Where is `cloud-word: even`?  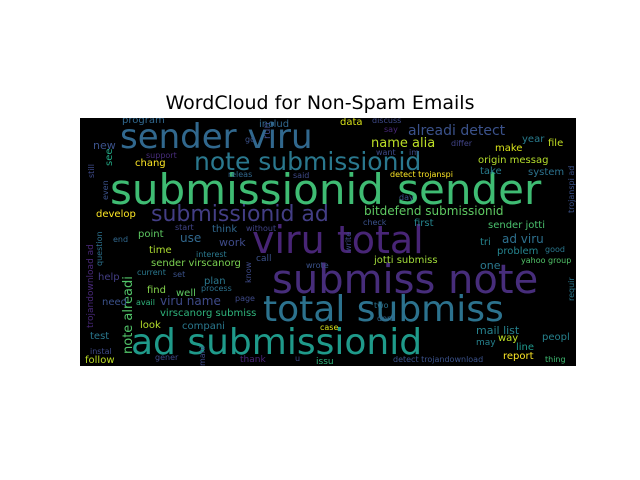
cloud-word: even is located at coordinates (105, 190).